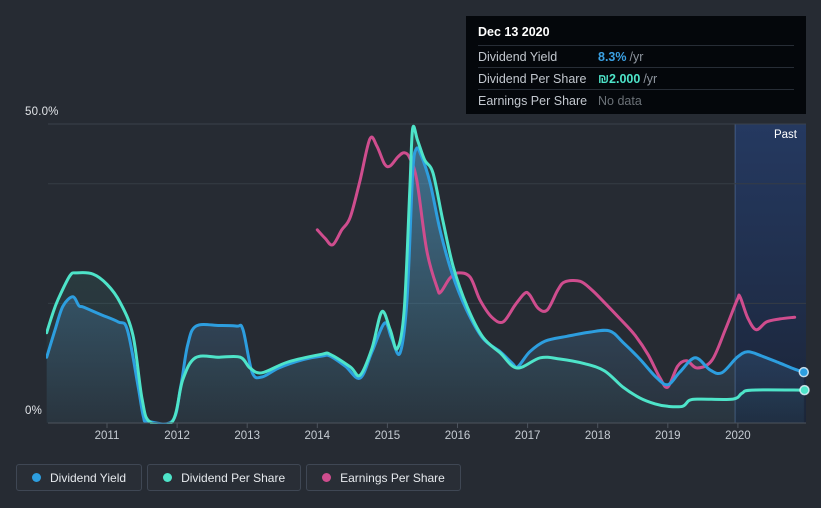 The height and width of the screenshot is (508, 821). I want to click on legend-item-label: Dividend Per Share, so click(233, 477).